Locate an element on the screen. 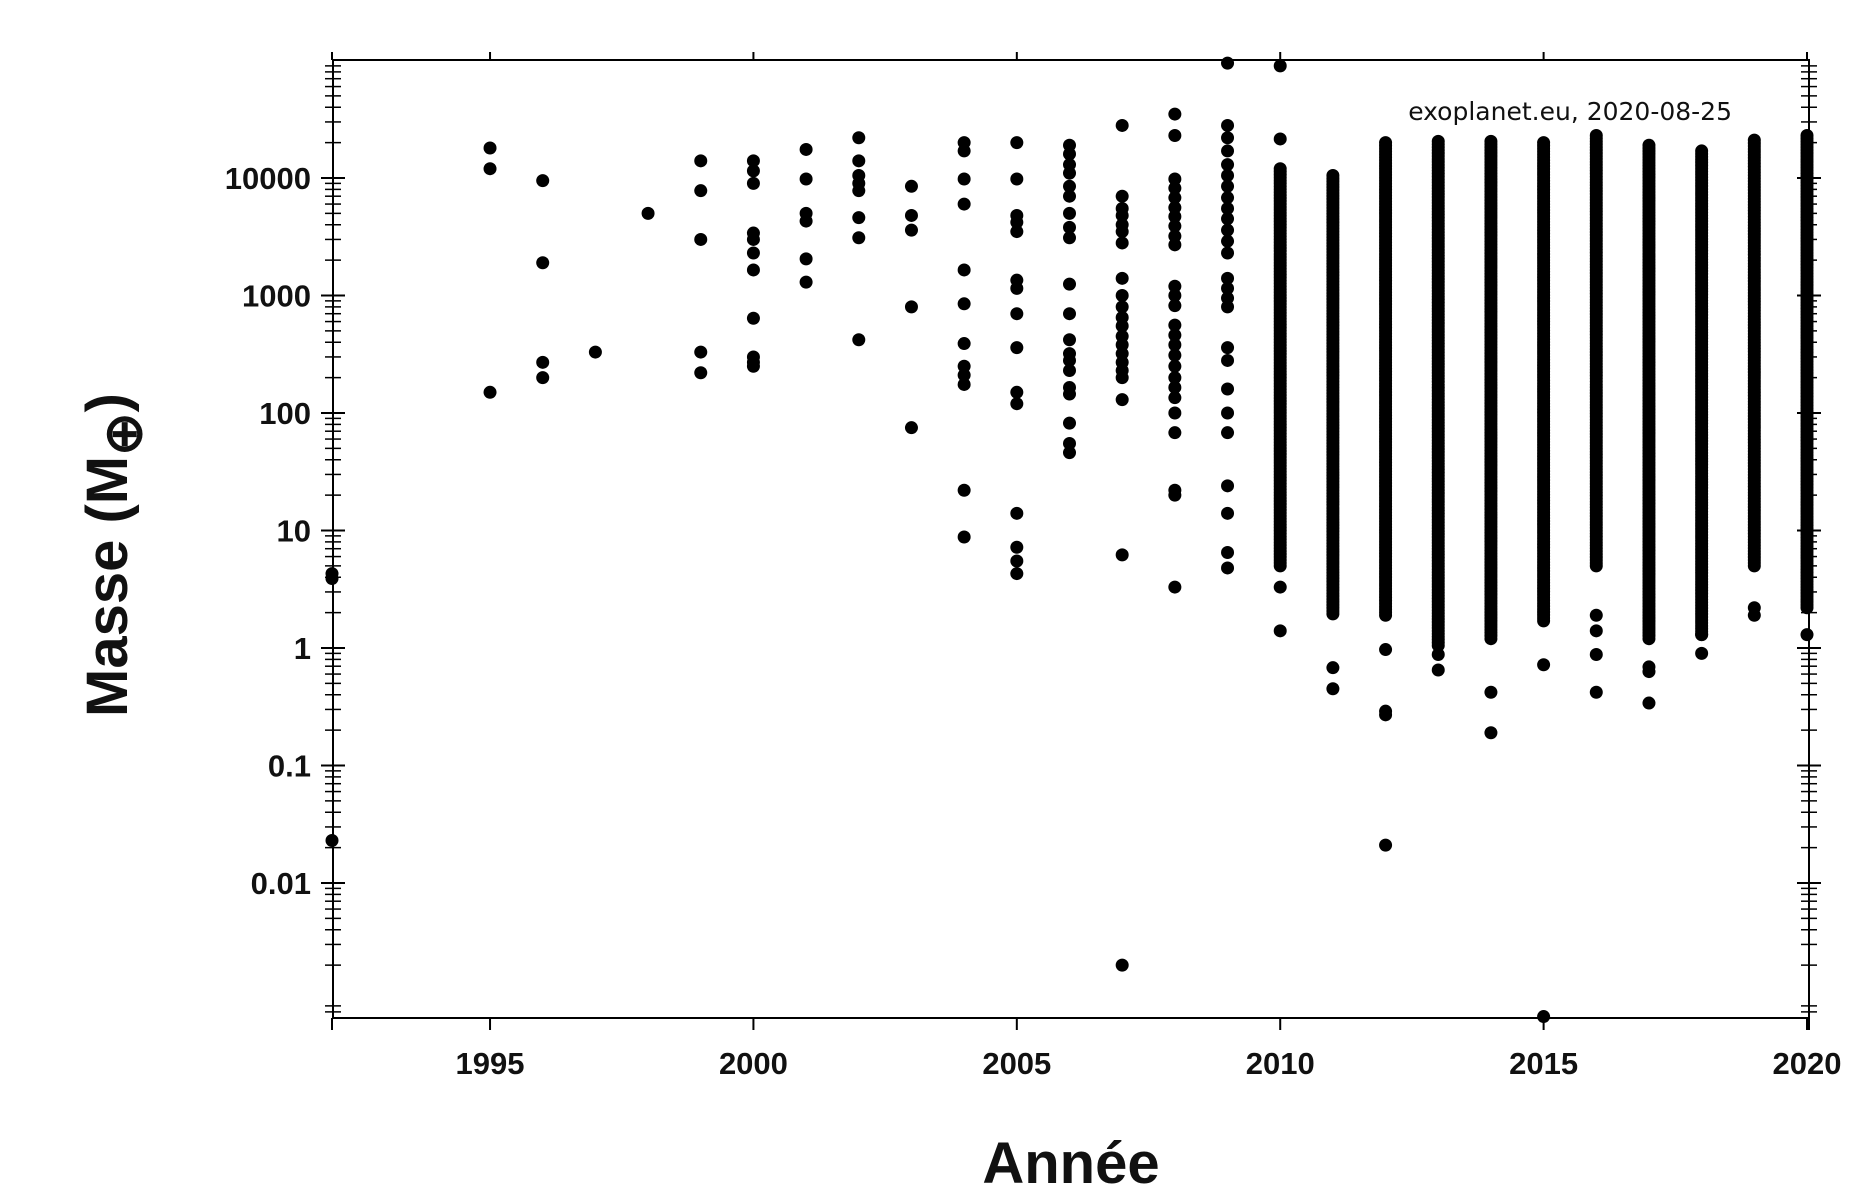  x-tick-label: 2010 is located at coordinates (1280, 1063).